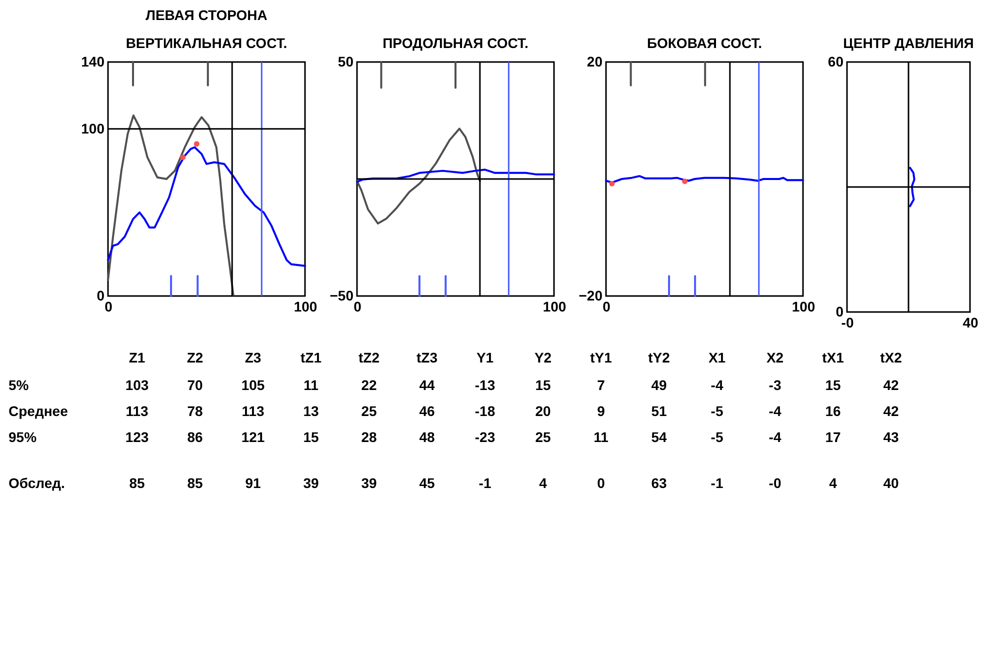  What do you see at coordinates (659, 483) in the screenshot?
I see `data-label: 63` at bounding box center [659, 483].